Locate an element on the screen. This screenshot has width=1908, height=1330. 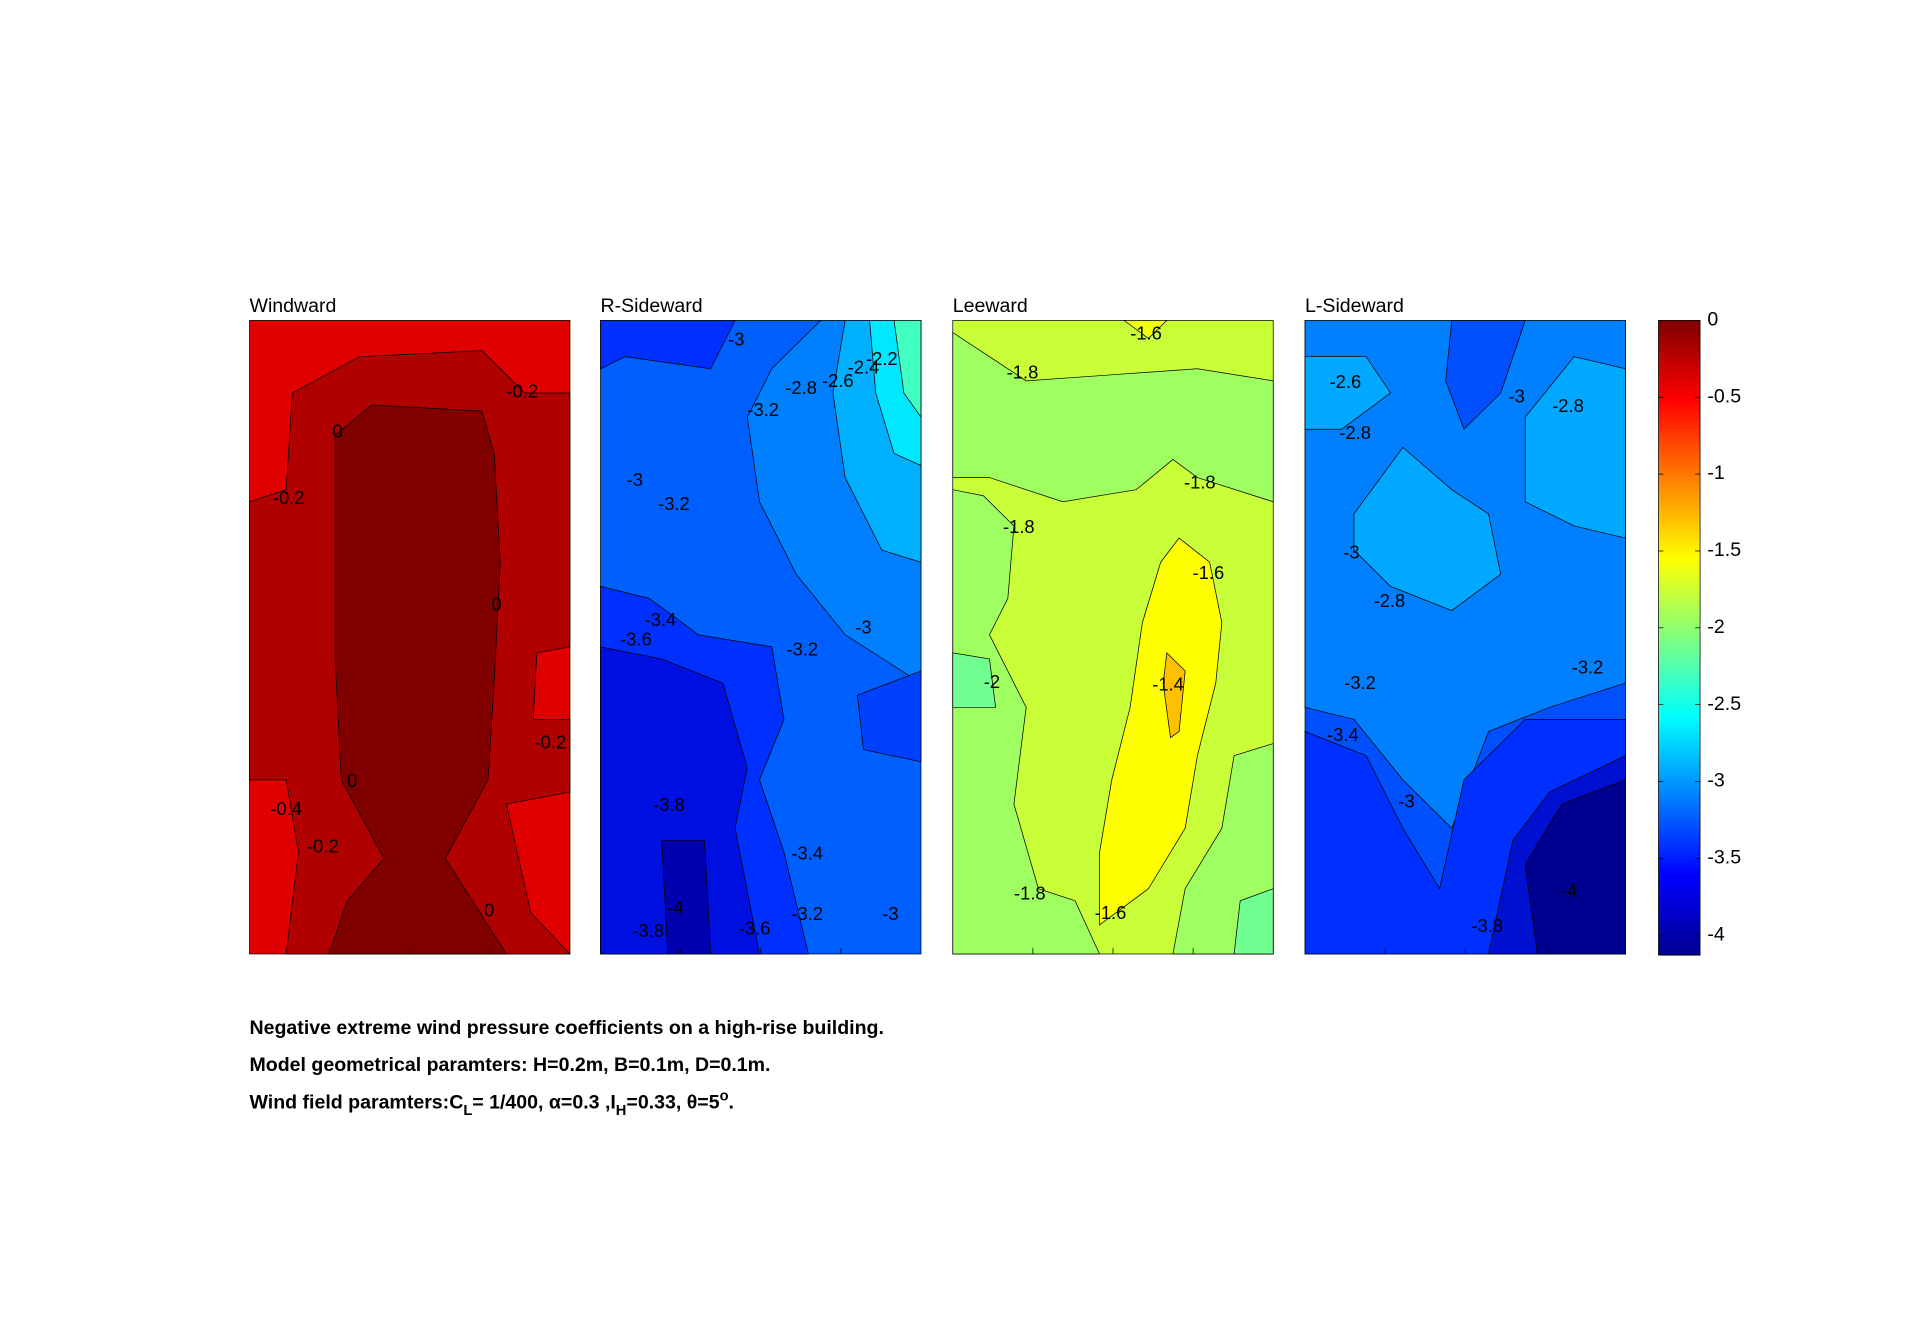
caption-text: H is located at coordinates (621, 1111).